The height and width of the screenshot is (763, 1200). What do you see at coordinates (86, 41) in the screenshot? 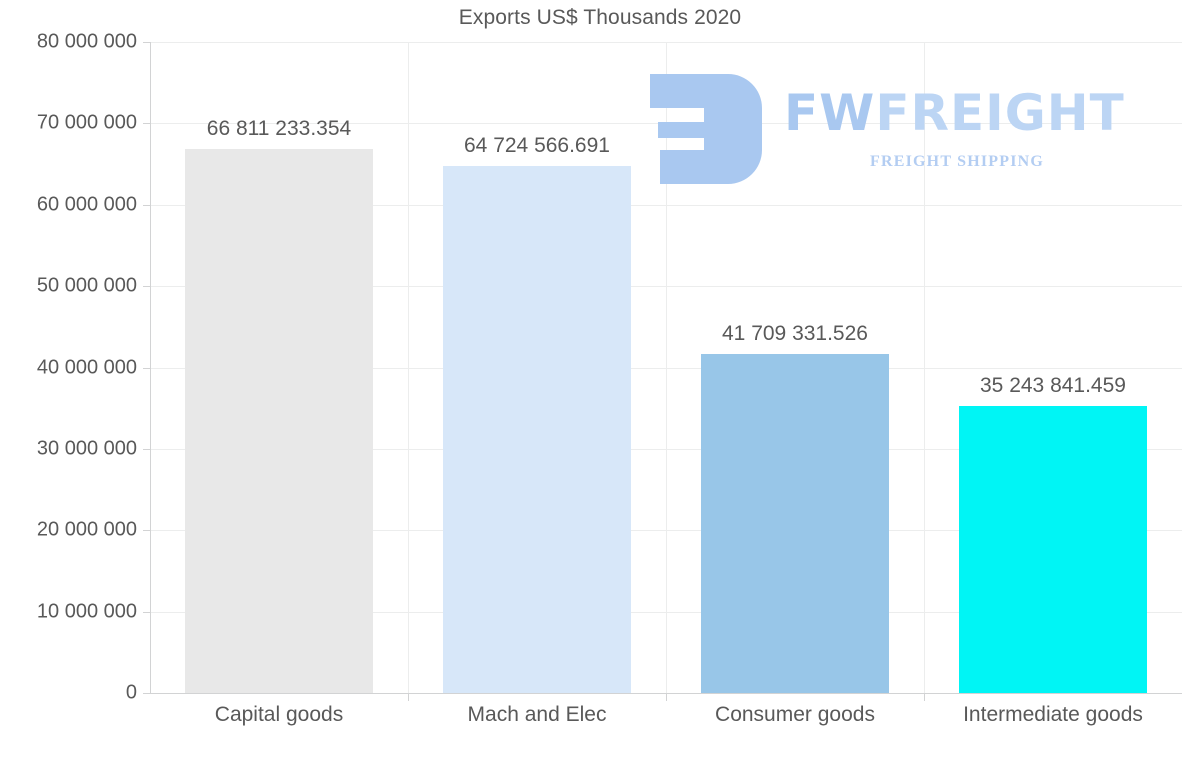
I see `y-axis-tick-label: 80 000 000` at bounding box center [86, 41].